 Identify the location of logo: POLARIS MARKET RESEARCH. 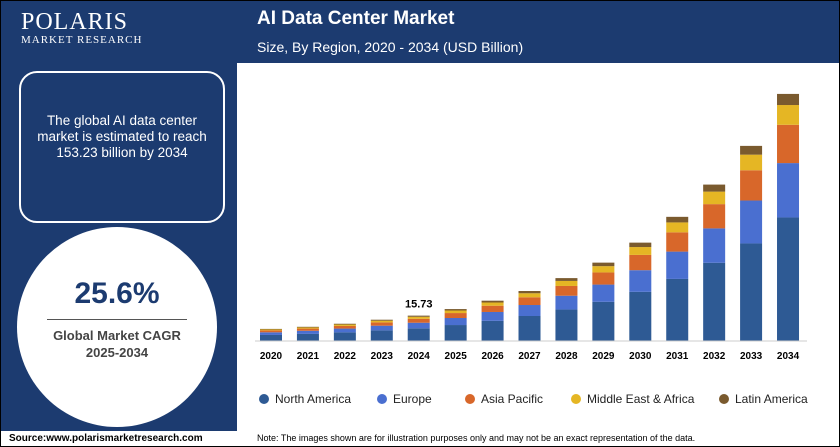
(121, 27).